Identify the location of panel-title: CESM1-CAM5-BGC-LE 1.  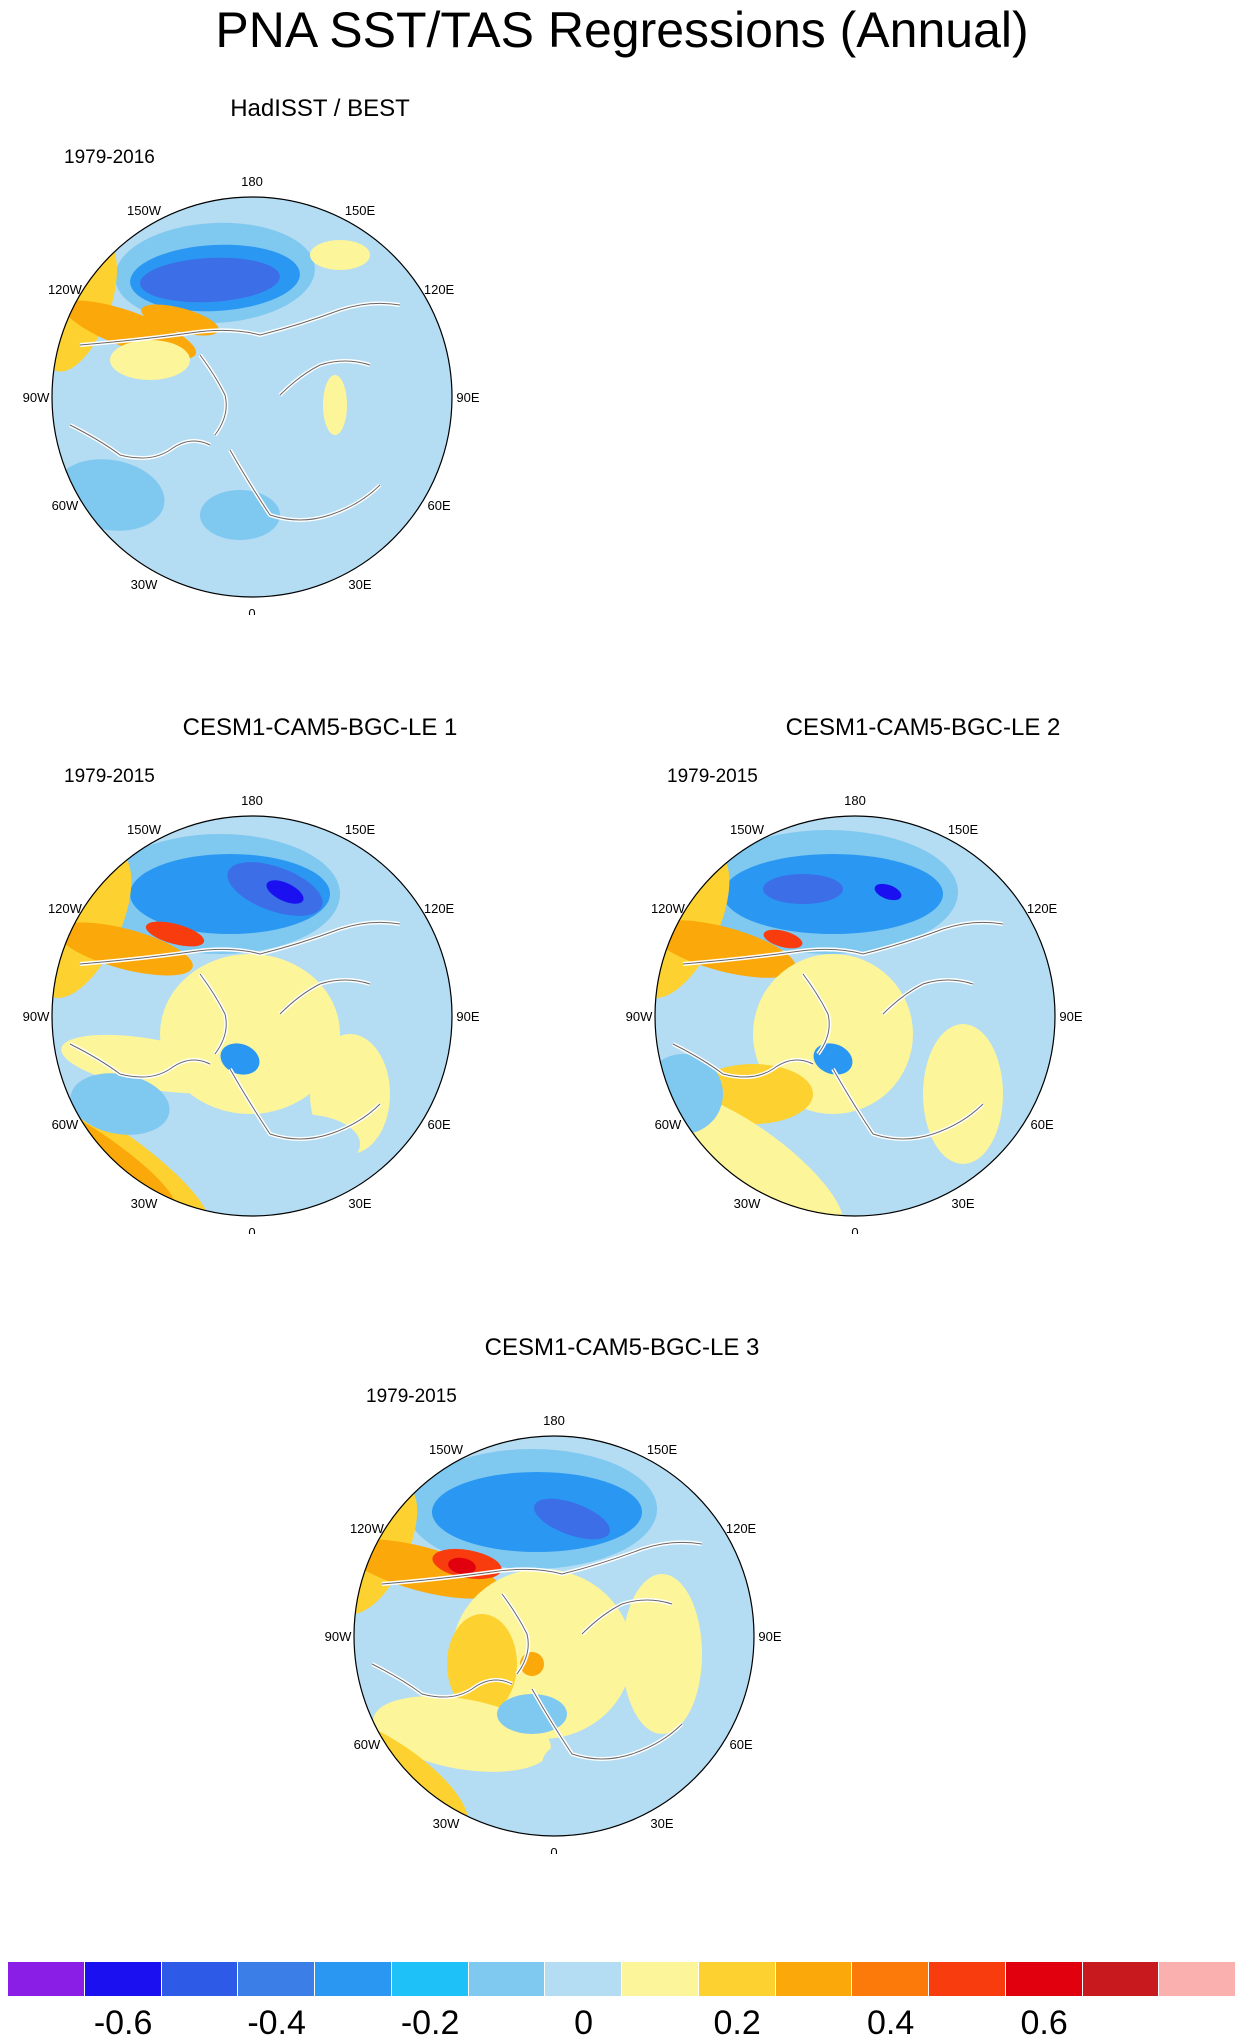
(320, 727).